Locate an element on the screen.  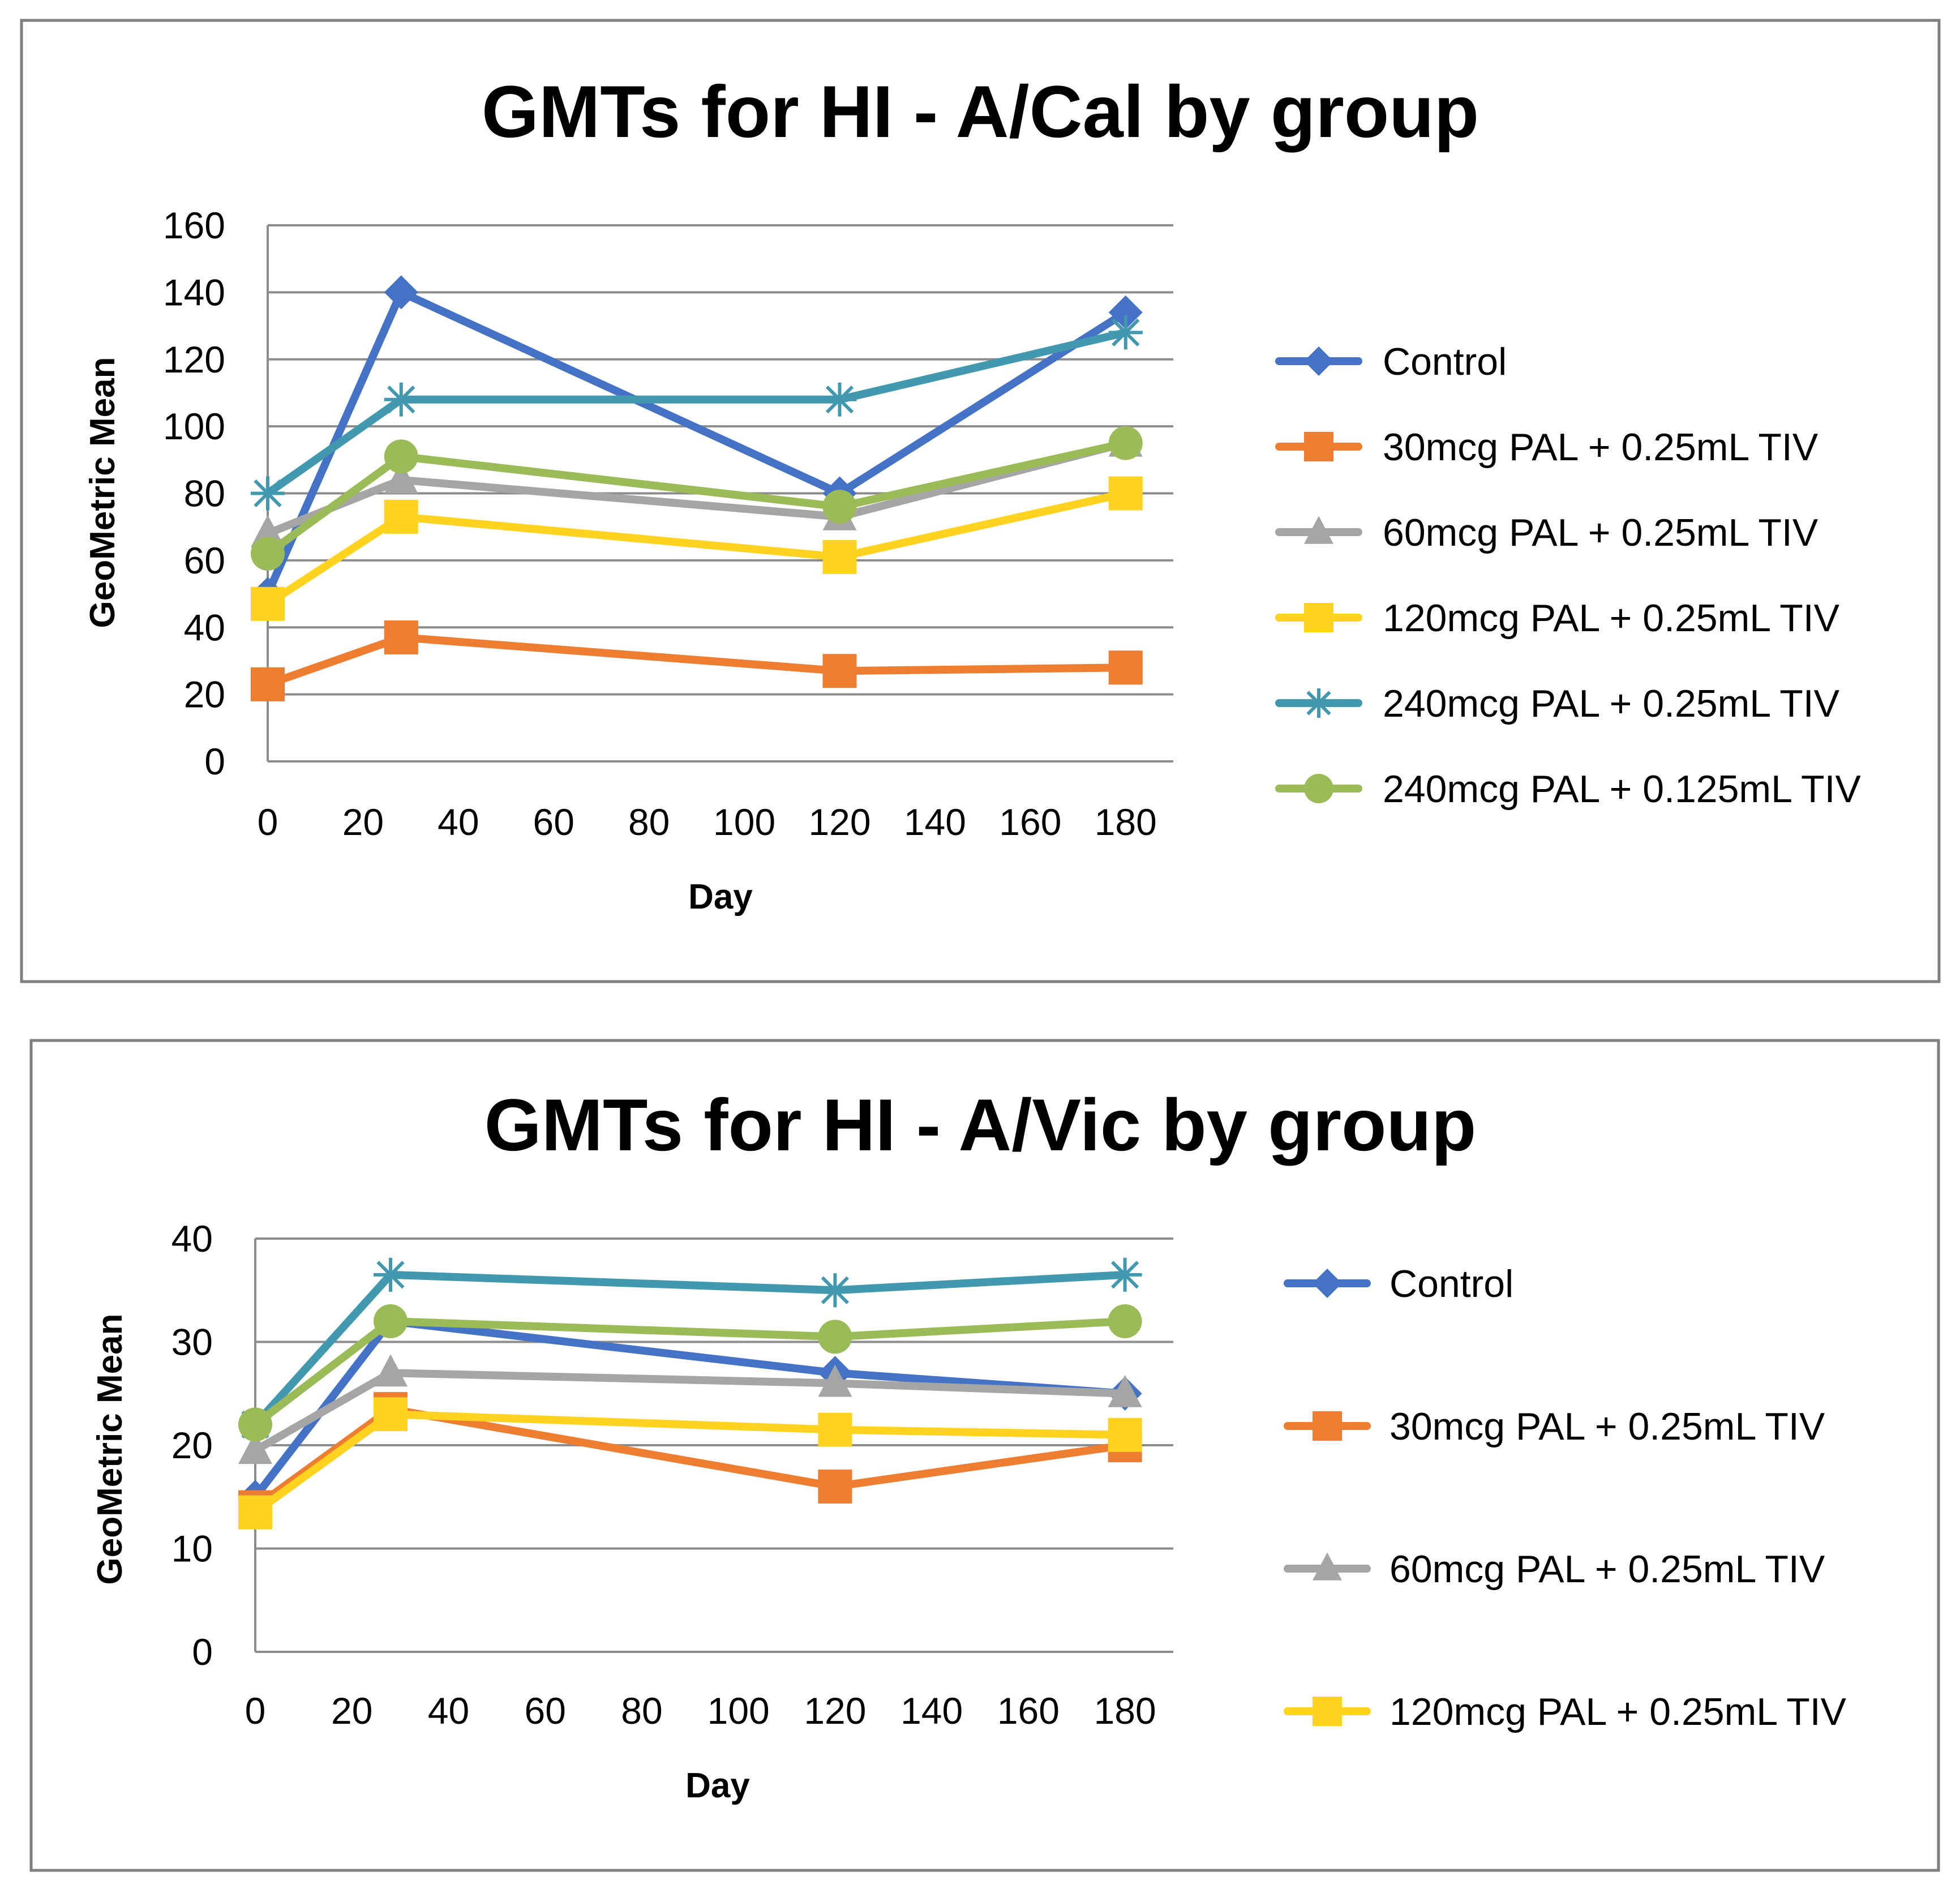
y-tick-label: 160 is located at coordinates (194, 225).